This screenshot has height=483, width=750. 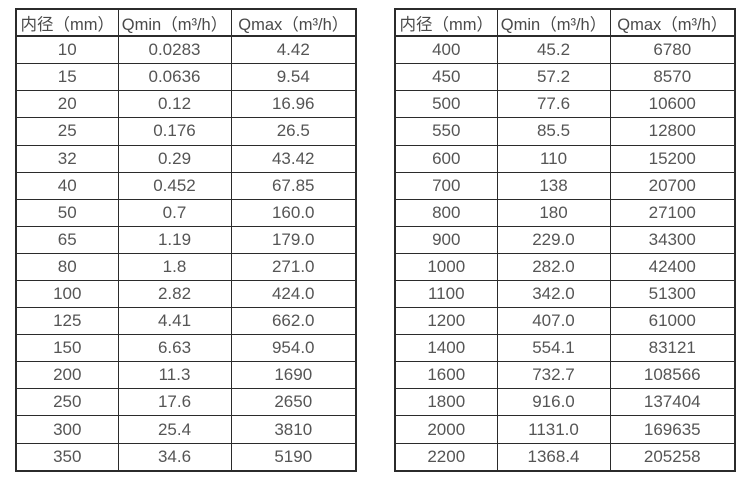 What do you see at coordinates (186, 375) in the screenshot?
I see `table-row: 200 11.3 1690` at bounding box center [186, 375].